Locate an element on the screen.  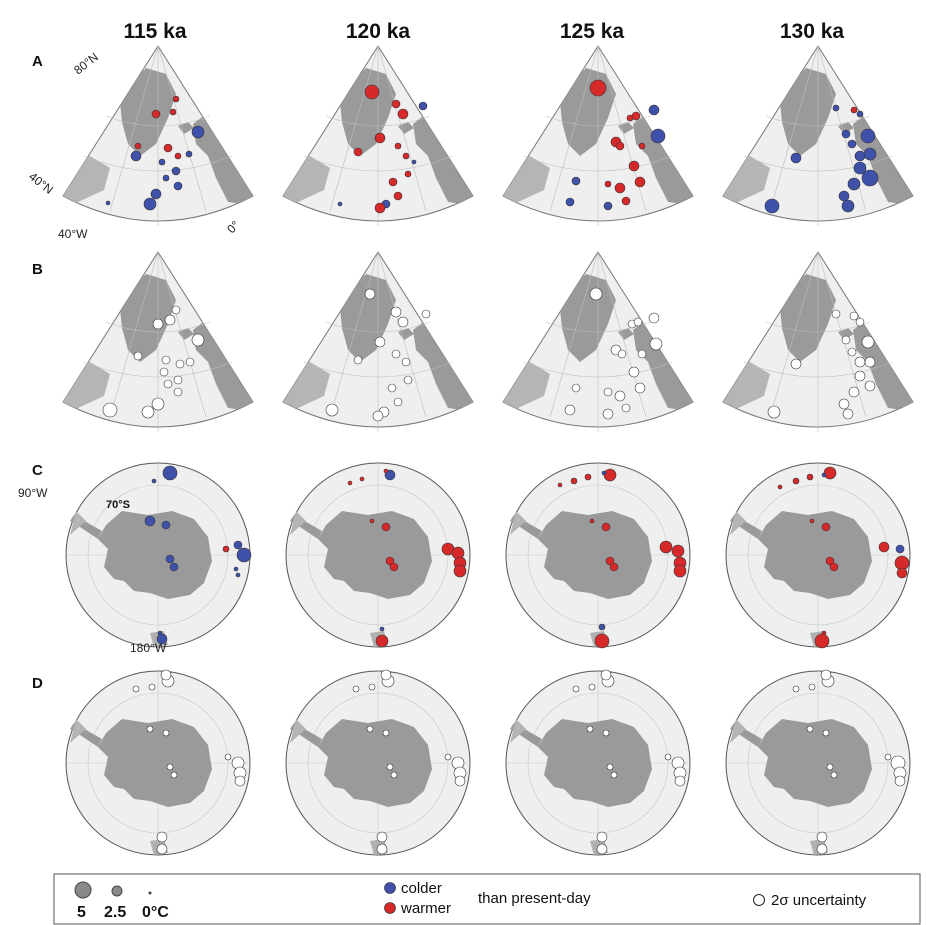
column-title-130ka: 130 ka is located at coordinates (812, 31).